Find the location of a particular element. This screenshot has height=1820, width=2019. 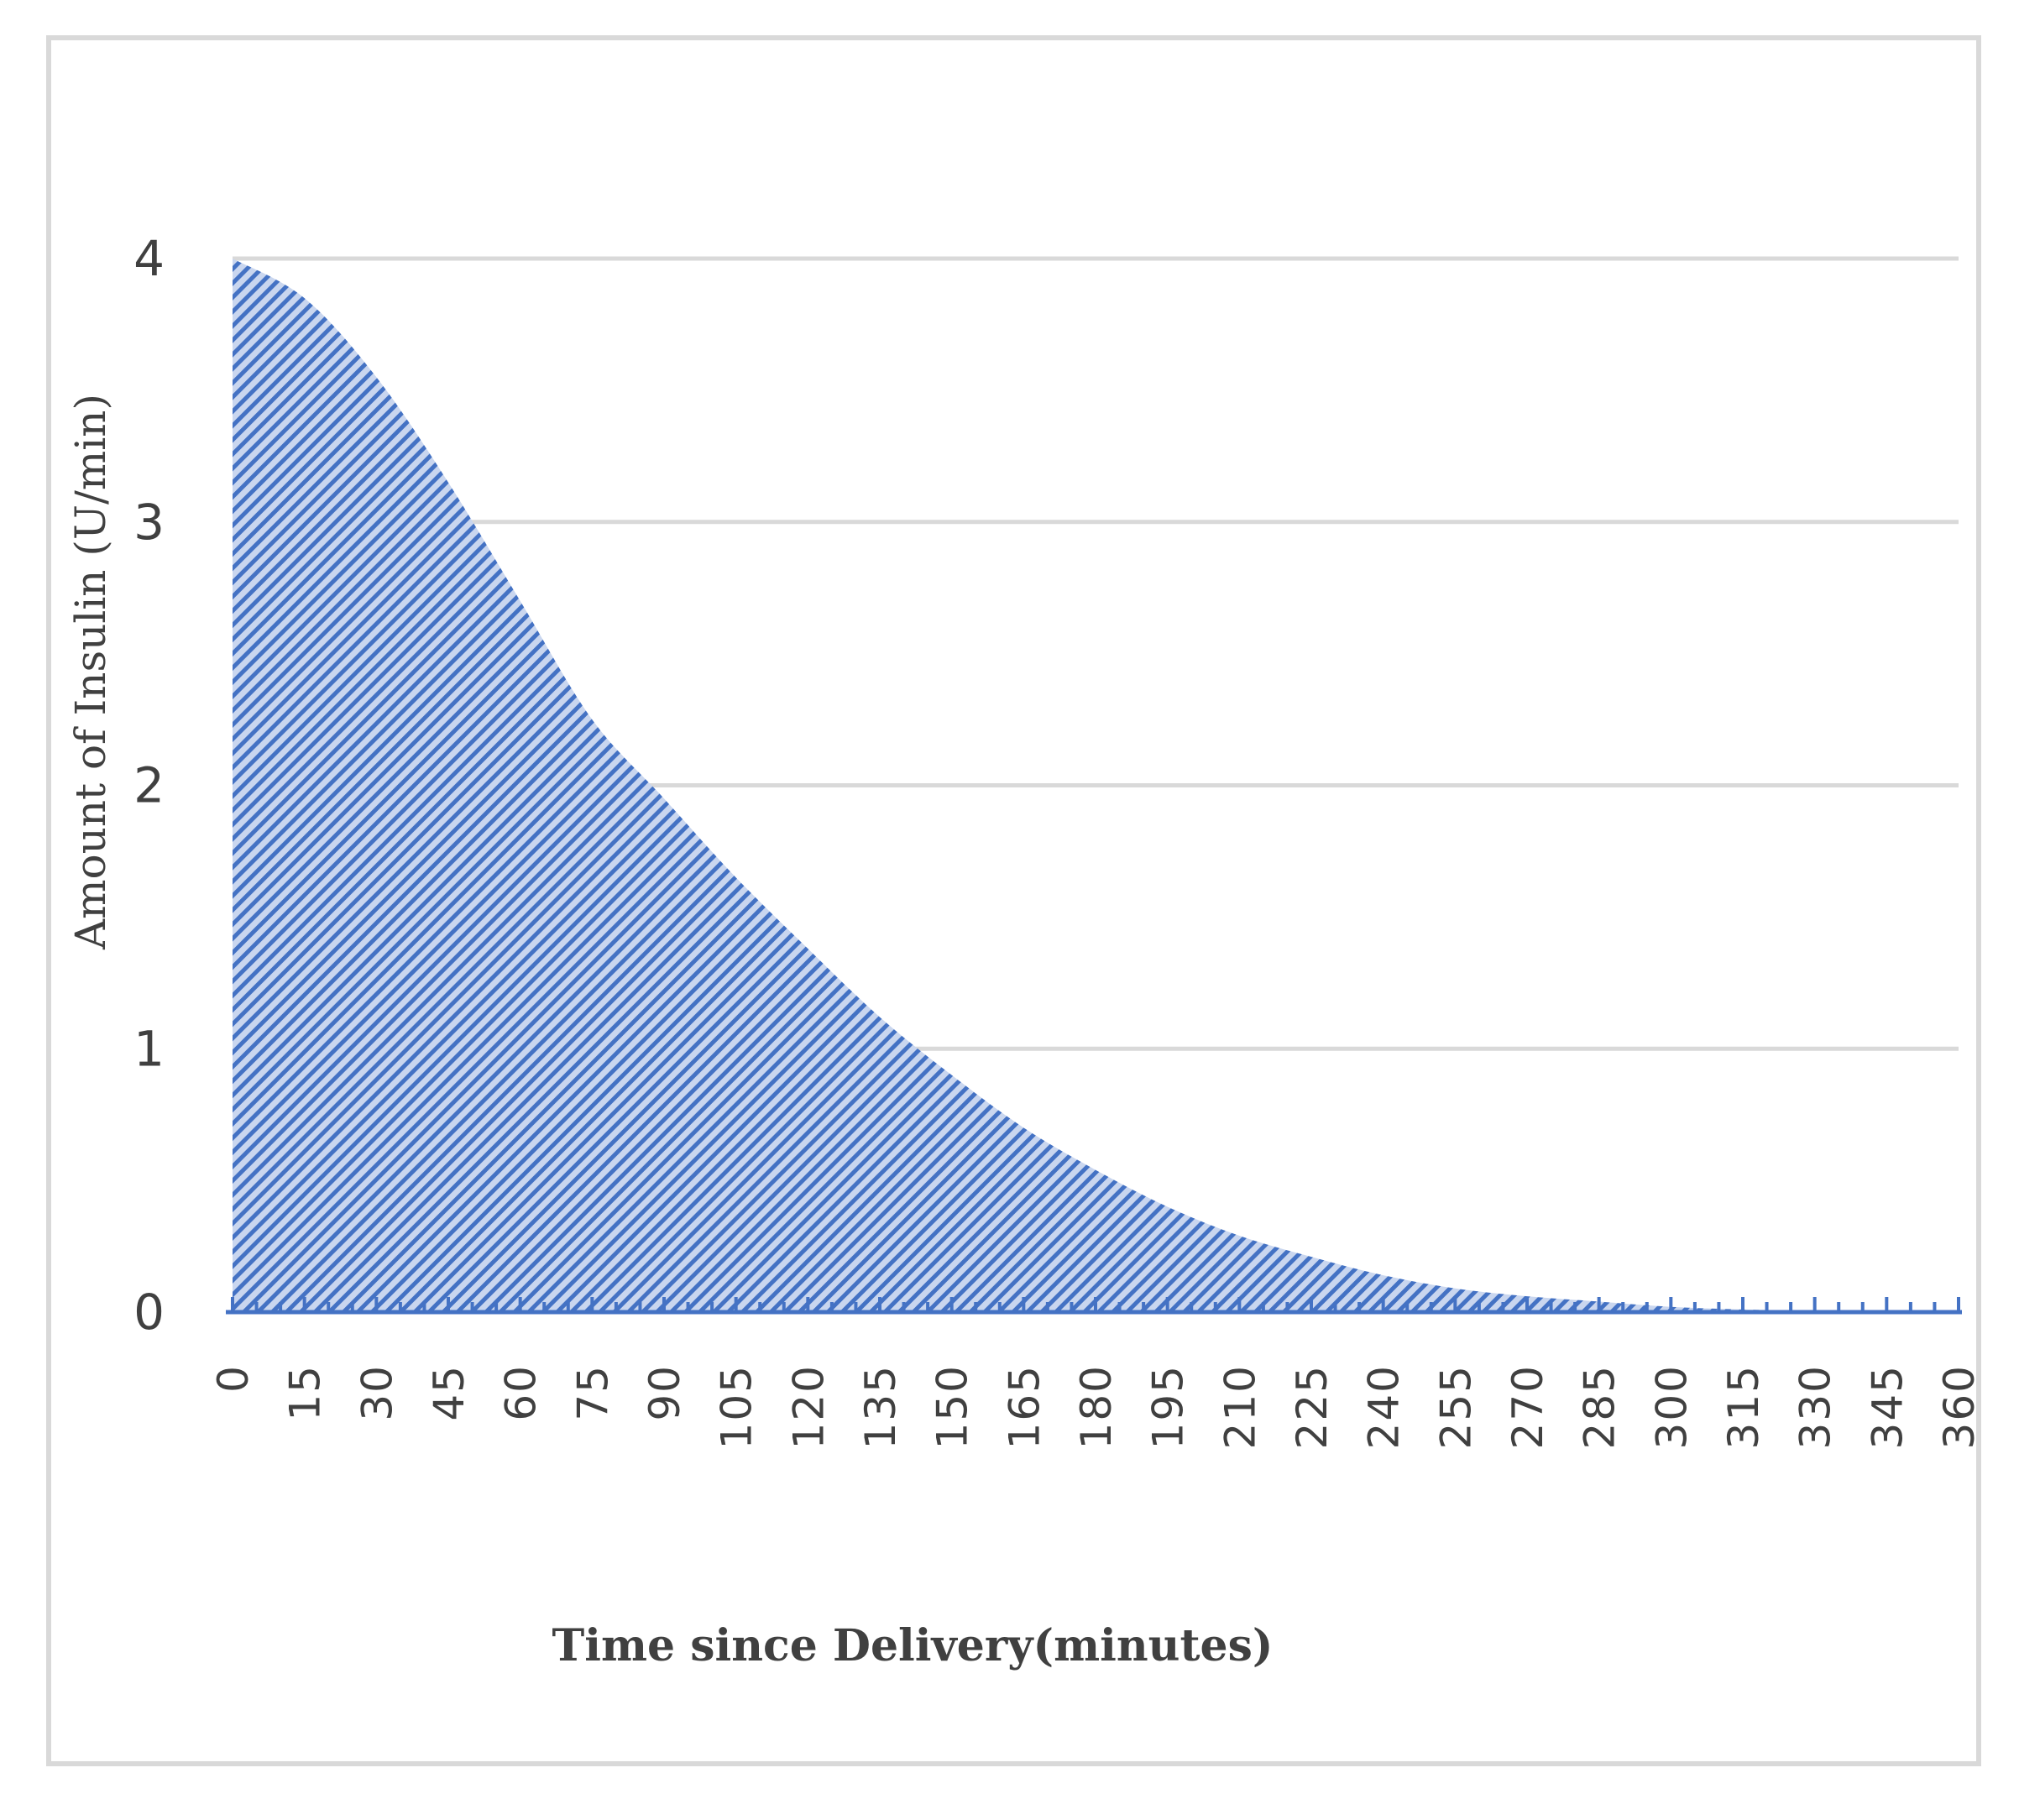

x-tick-label: 0 is located at coordinates (233, 1378).